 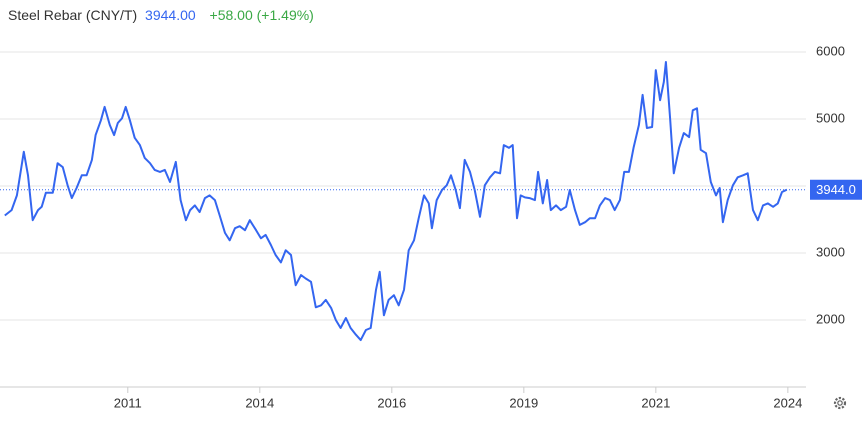 I want to click on x-tick-label: 2019, so click(x=523, y=402).